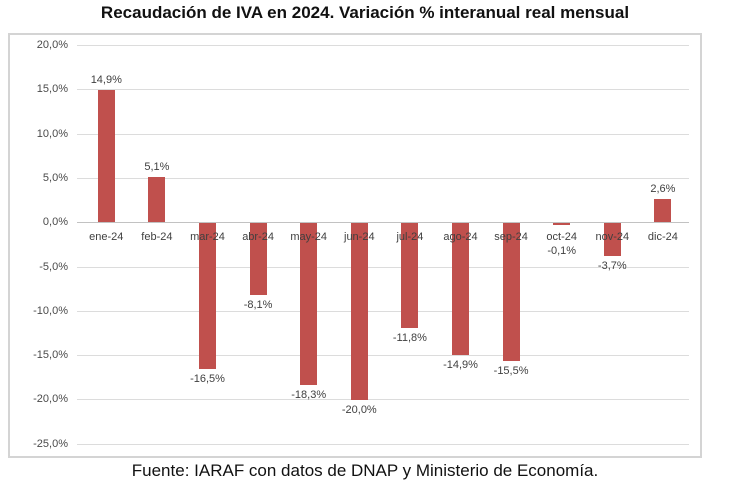  What do you see at coordinates (662, 237) in the screenshot?
I see `category-label: dic-24` at bounding box center [662, 237].